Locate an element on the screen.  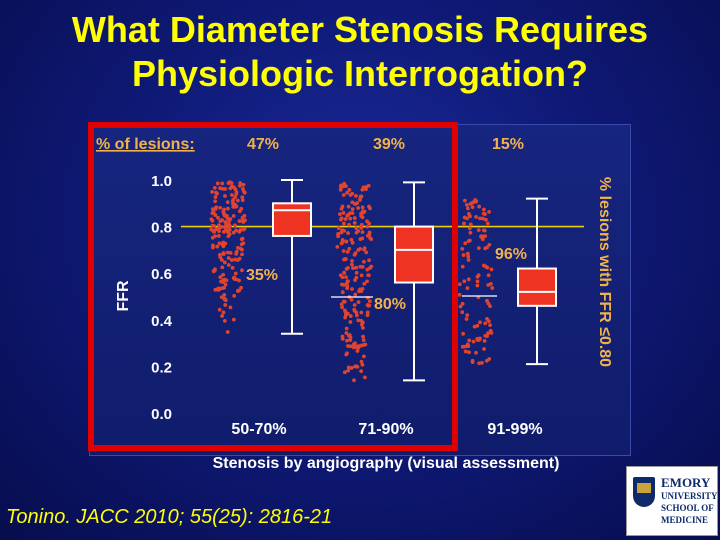
logo-line-4: MEDICINE is located at coordinates (685, 520).